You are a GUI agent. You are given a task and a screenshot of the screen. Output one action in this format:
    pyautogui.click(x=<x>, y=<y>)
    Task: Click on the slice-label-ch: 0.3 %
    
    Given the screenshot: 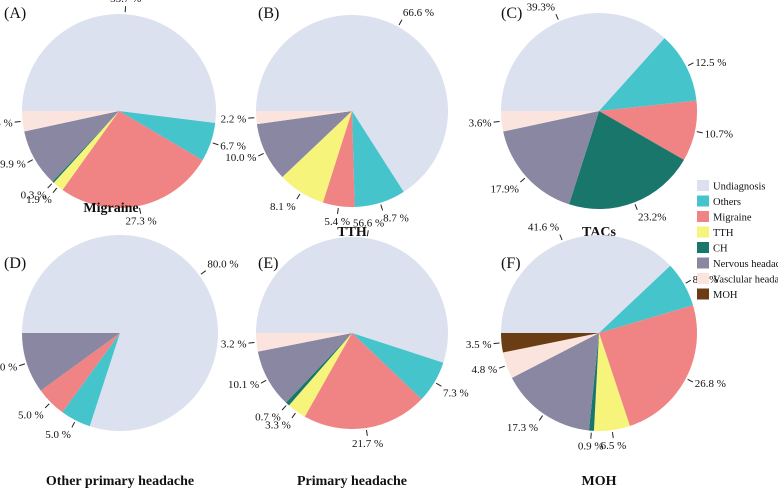 What is the action you would take?
    pyautogui.click(x=34, y=196)
    